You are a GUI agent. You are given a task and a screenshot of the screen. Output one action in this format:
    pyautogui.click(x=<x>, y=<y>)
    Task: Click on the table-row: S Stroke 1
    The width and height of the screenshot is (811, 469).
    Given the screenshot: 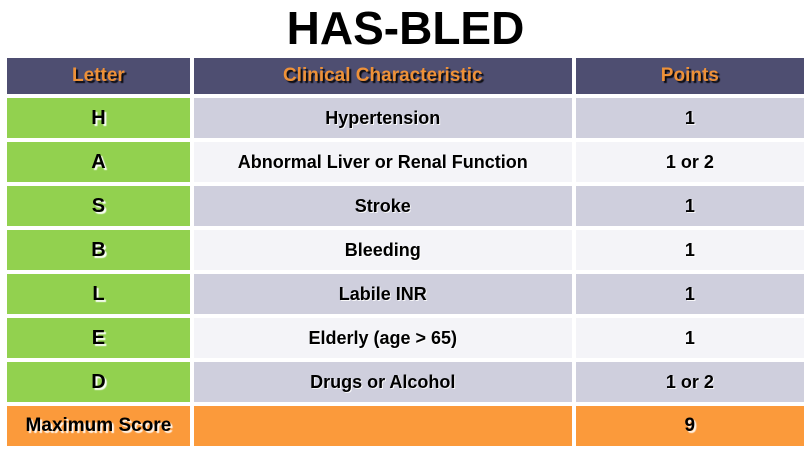 What is the action you would take?
    pyautogui.click(x=405, y=206)
    